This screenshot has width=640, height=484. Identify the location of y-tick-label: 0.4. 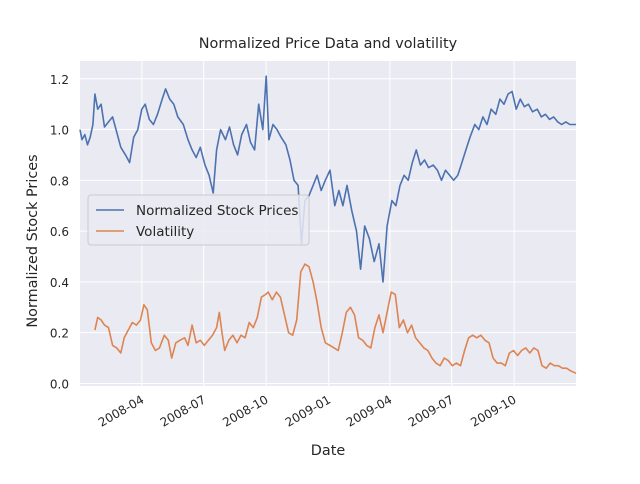
(59, 283).